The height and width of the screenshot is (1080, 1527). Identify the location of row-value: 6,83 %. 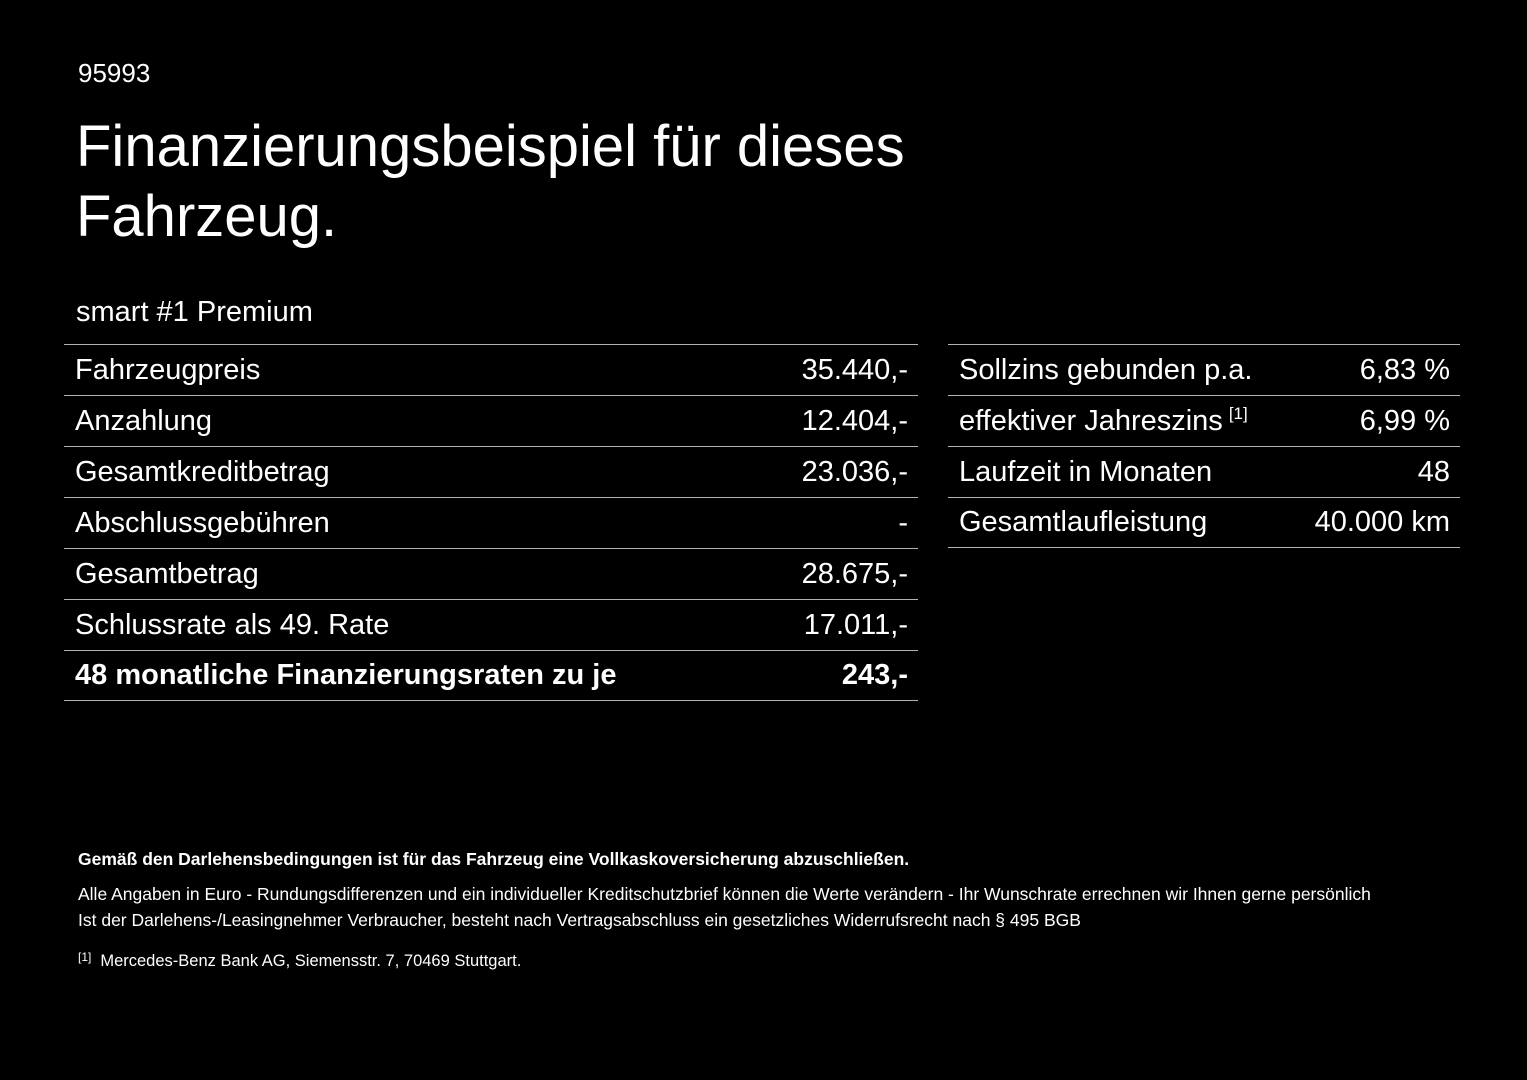
(1404, 369).